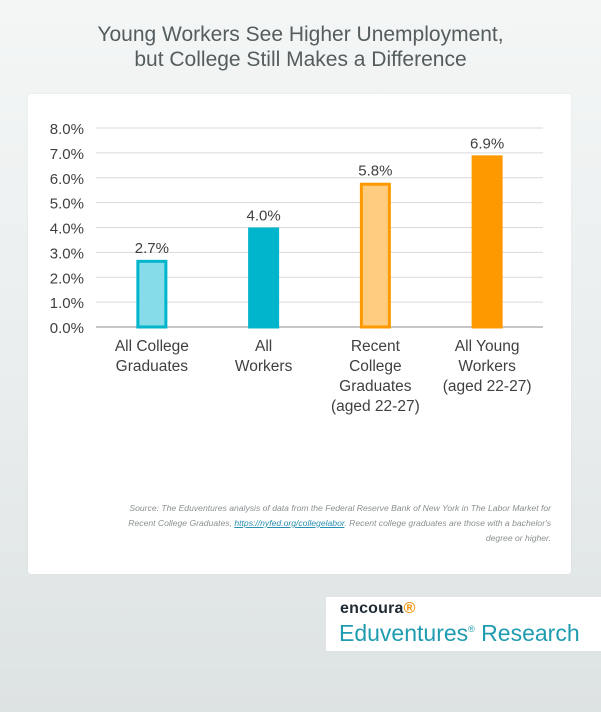 The height and width of the screenshot is (712, 601). I want to click on source-link: https://nyfed.org/collegelabor, so click(289, 523).